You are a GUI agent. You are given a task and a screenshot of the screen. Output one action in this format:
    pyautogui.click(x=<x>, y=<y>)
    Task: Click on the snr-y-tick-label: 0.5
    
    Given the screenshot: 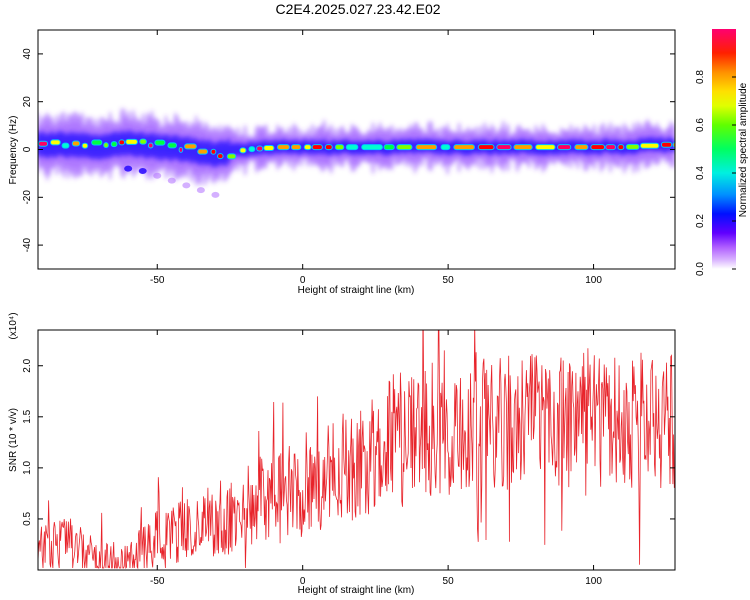 What is the action you would take?
    pyautogui.click(x=27, y=519)
    